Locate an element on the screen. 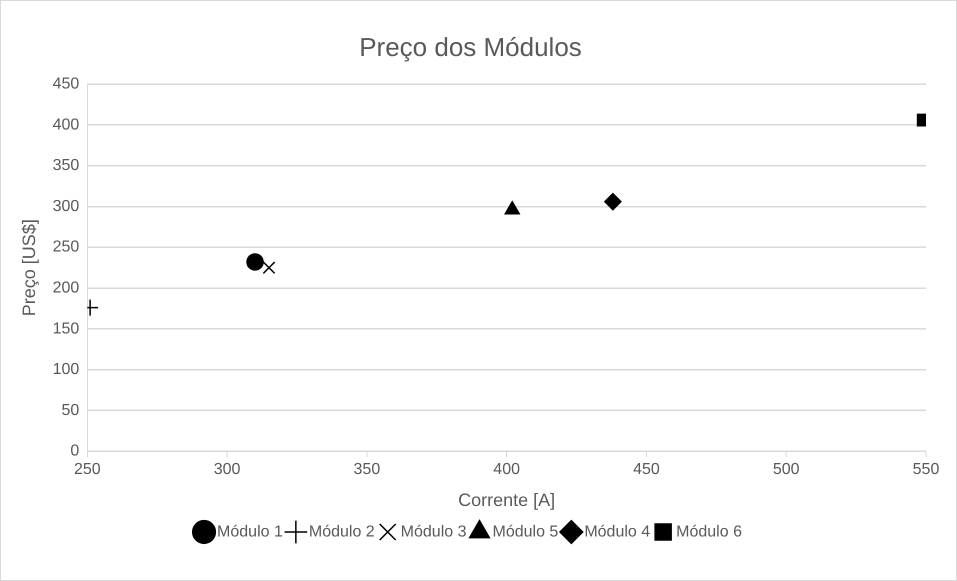 The width and height of the screenshot is (957, 581). legend-label: Módulo 5 is located at coordinates (525, 531).